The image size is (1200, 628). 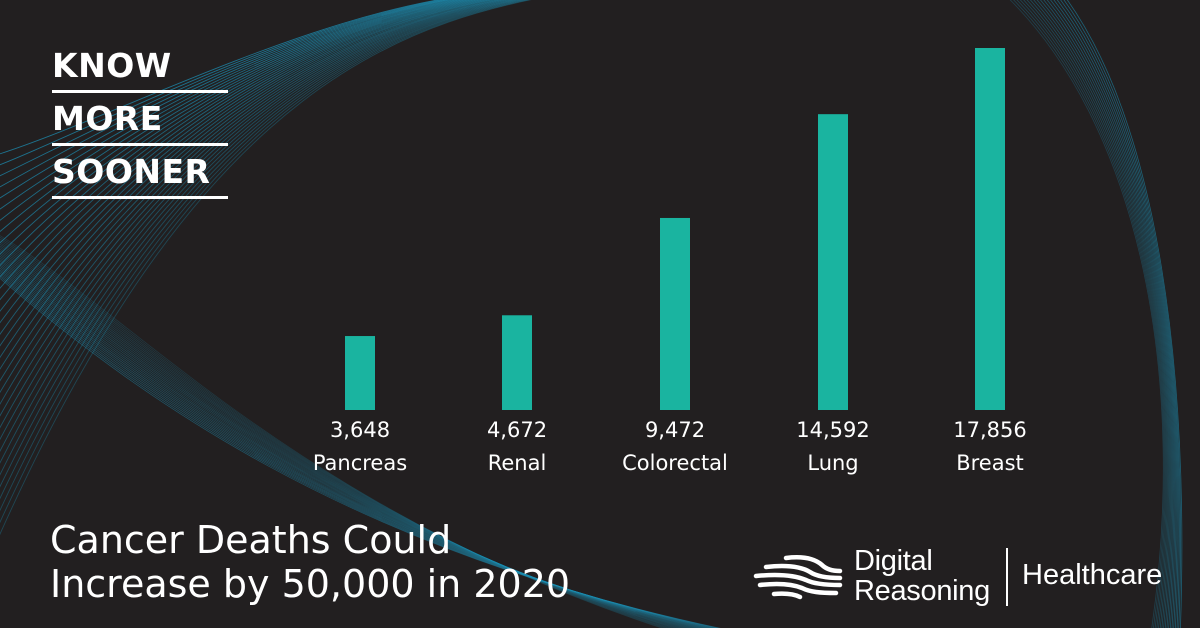 What do you see at coordinates (922, 591) in the screenshot?
I see `brand-name-line-2: Reasoning` at bounding box center [922, 591].